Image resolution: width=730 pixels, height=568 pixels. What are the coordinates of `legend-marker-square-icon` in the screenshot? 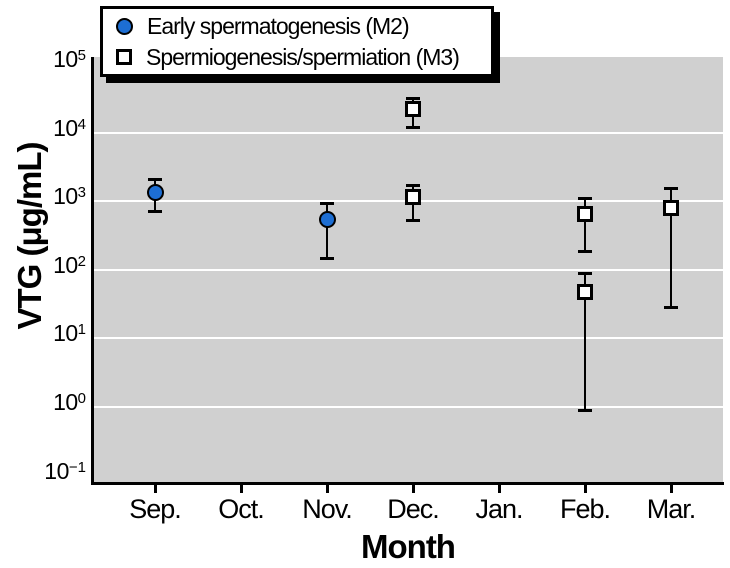 It's located at (124, 56).